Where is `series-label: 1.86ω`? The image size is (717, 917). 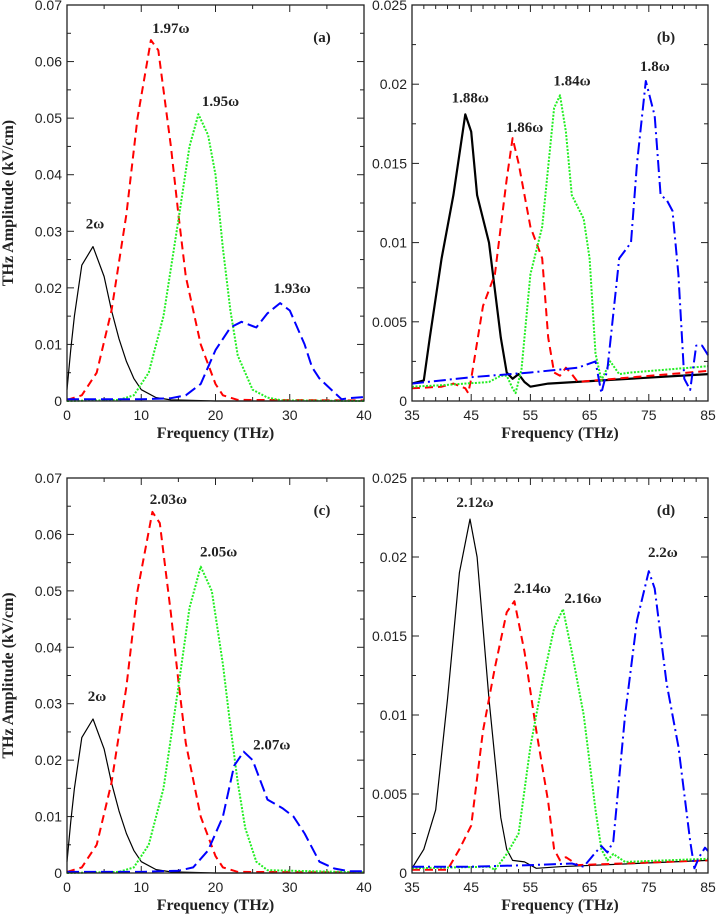
series-label: 1.86ω is located at coordinates (524, 128).